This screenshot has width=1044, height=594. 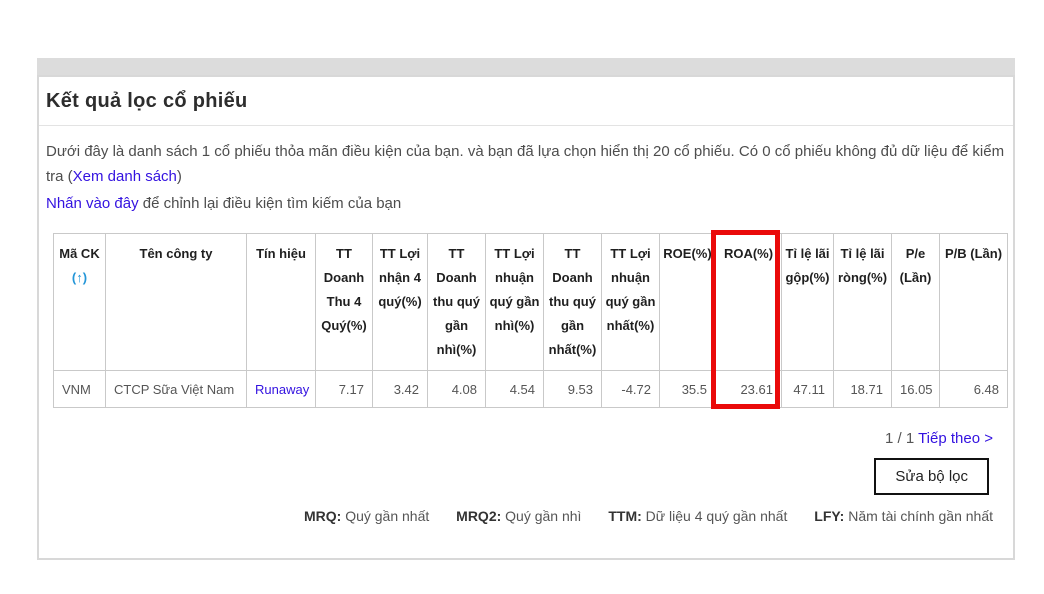 What do you see at coordinates (572, 389) in the screenshot?
I see `cell-rev-growth-q1: 9.53` at bounding box center [572, 389].